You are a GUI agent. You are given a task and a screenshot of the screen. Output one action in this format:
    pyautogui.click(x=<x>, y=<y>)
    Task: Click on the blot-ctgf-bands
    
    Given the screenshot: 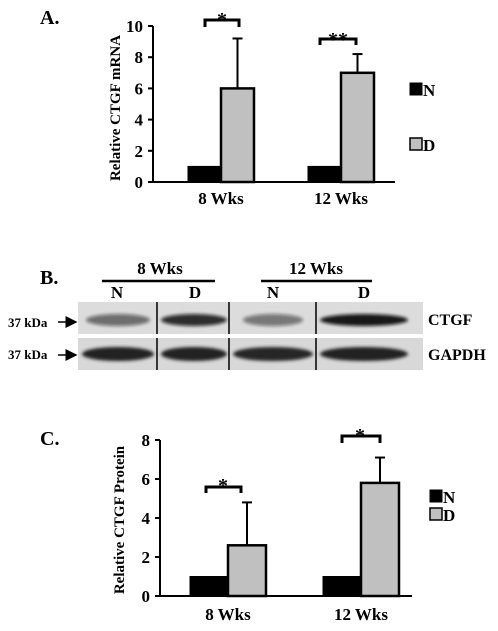 What is the action you would take?
    pyautogui.click(x=247, y=320)
    